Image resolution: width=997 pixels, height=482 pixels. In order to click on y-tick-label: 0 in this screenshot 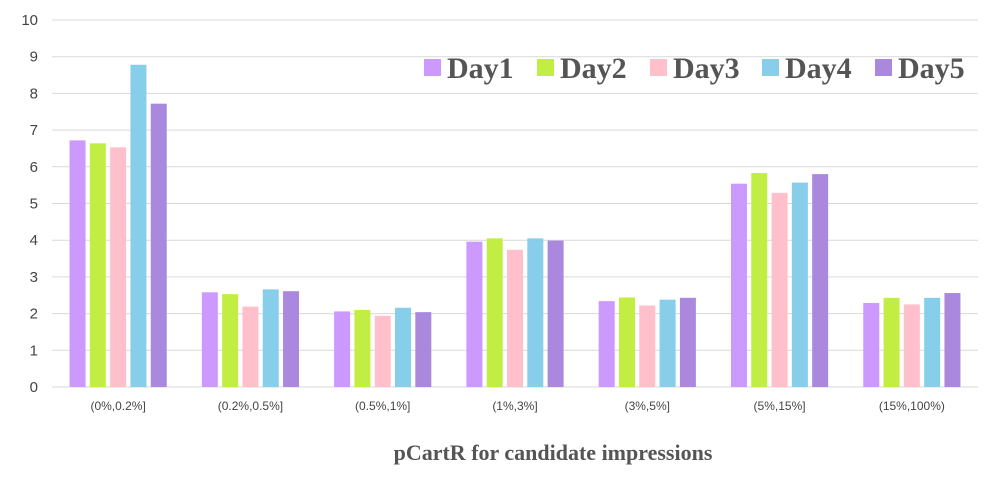, I will do `click(34, 387)`.